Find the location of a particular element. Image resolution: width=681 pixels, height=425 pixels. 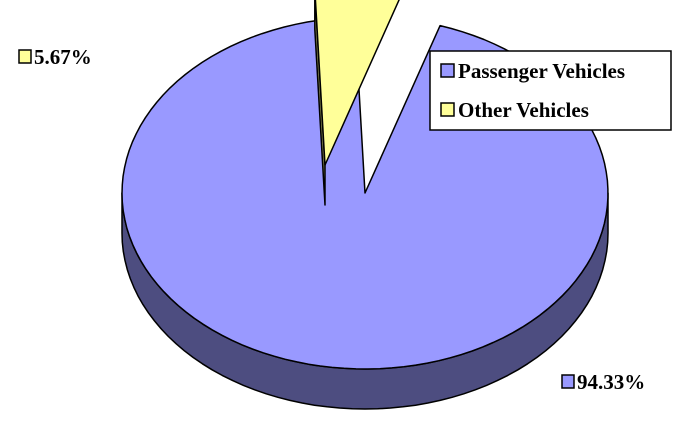

legend: Passenger Vehicles Other Vehicles is located at coordinates (550, 90).